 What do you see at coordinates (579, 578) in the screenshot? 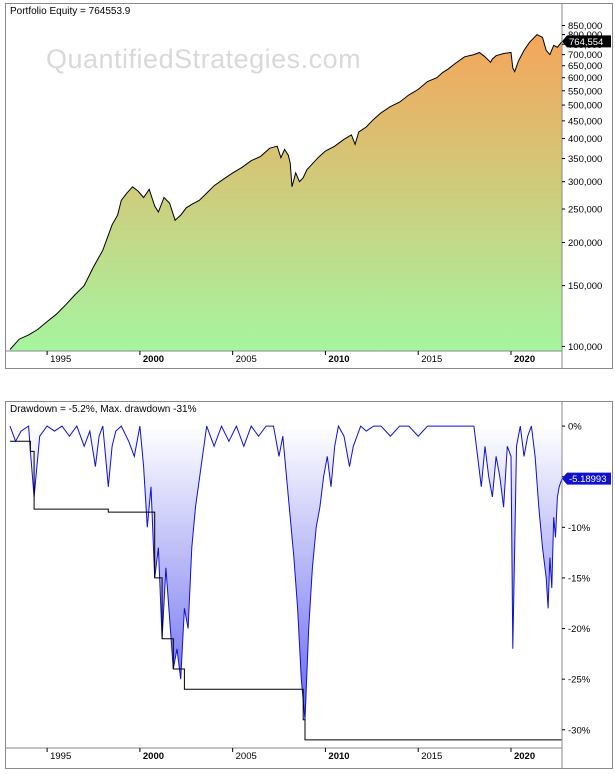
I see `y-tick-label: -15%` at bounding box center [579, 578].